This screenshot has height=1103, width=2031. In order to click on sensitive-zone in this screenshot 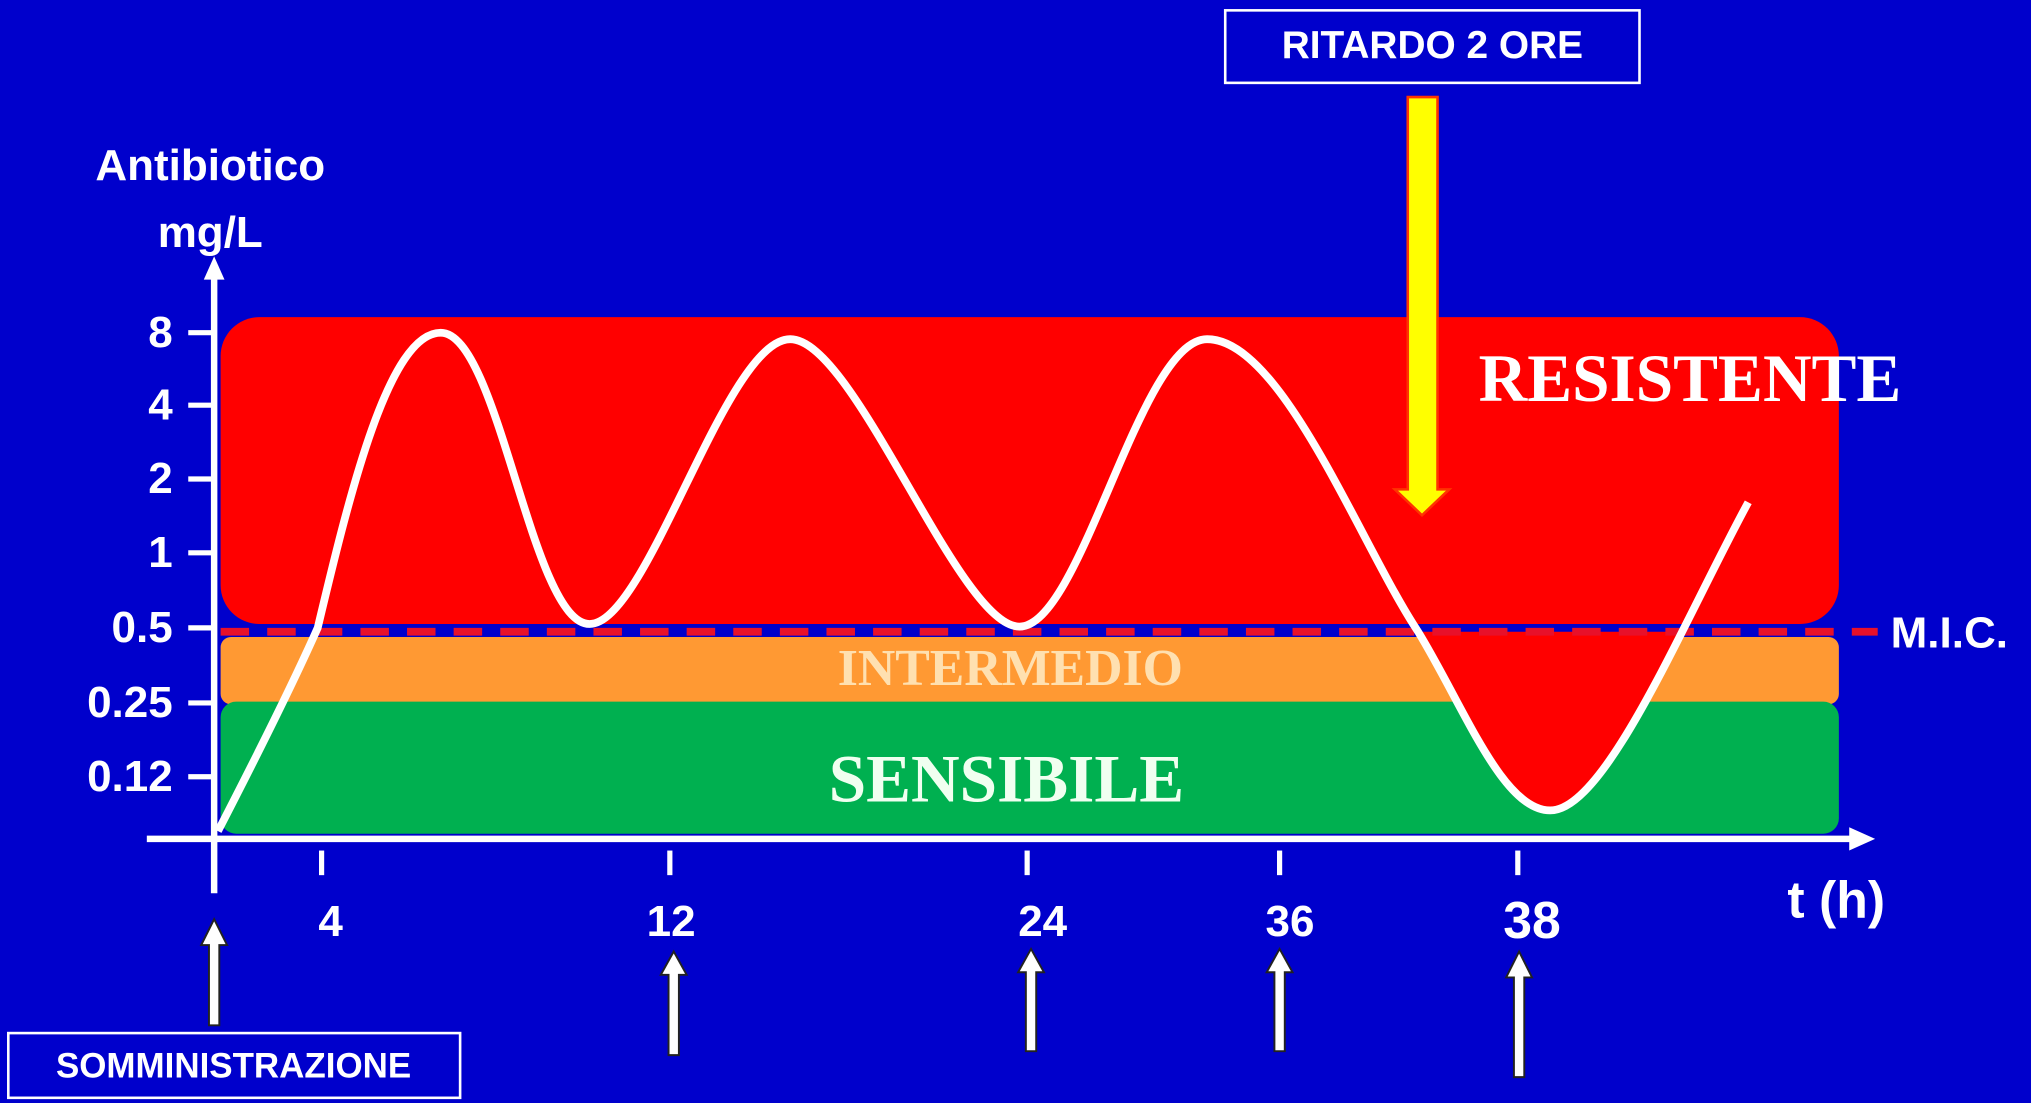, I will do `click(1029, 767)`.